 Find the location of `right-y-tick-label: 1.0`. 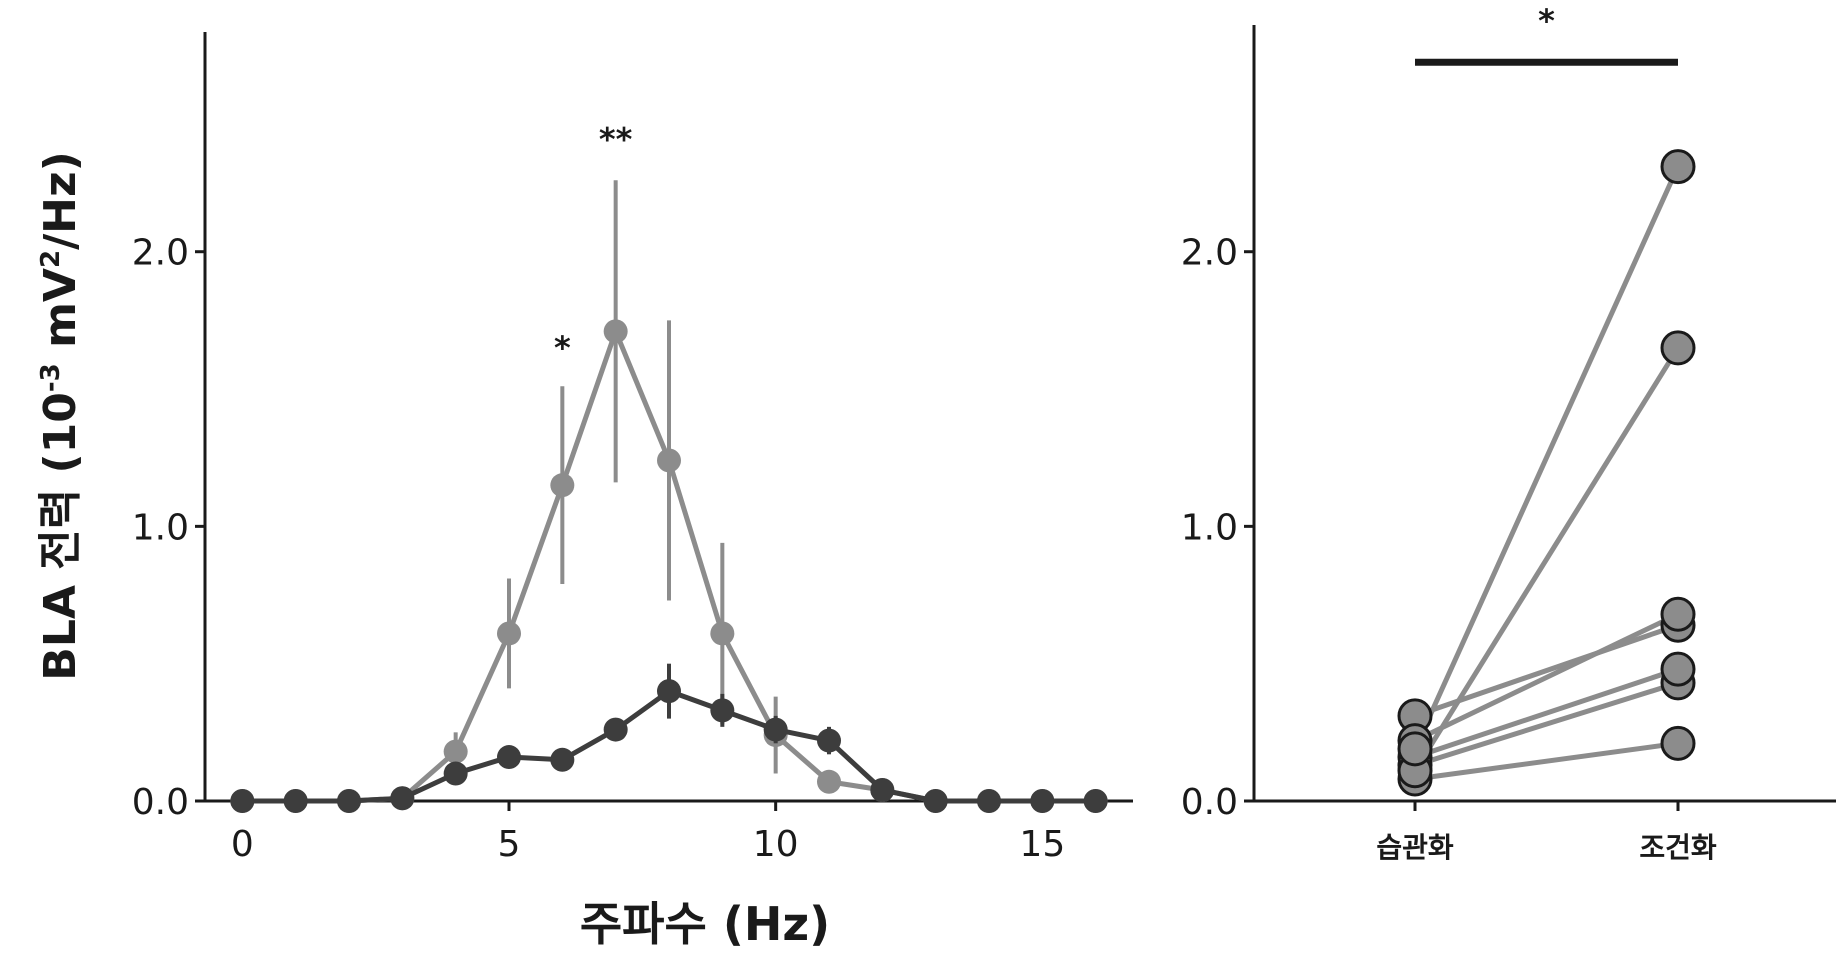

right-y-tick-label: 1.0 is located at coordinates (1209, 527).